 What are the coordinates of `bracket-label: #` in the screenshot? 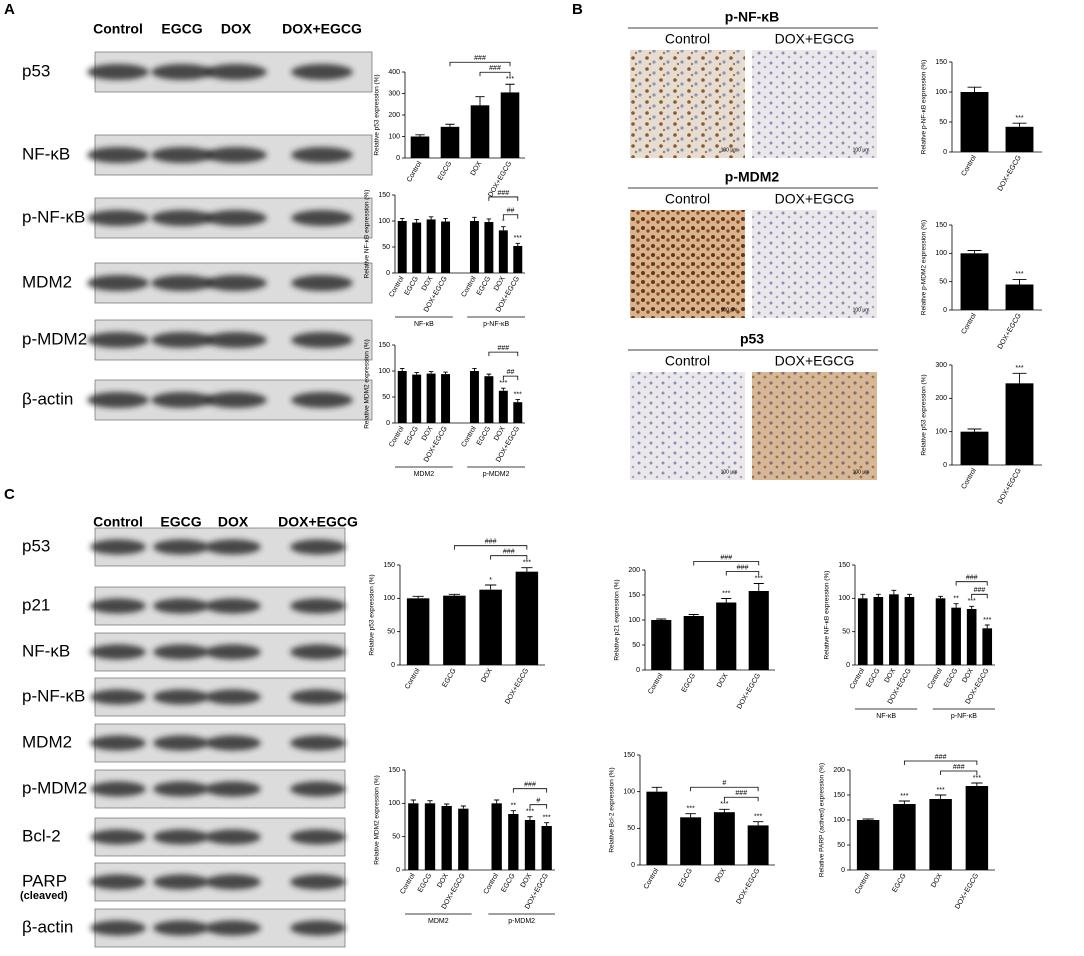 It's located at (724, 783).